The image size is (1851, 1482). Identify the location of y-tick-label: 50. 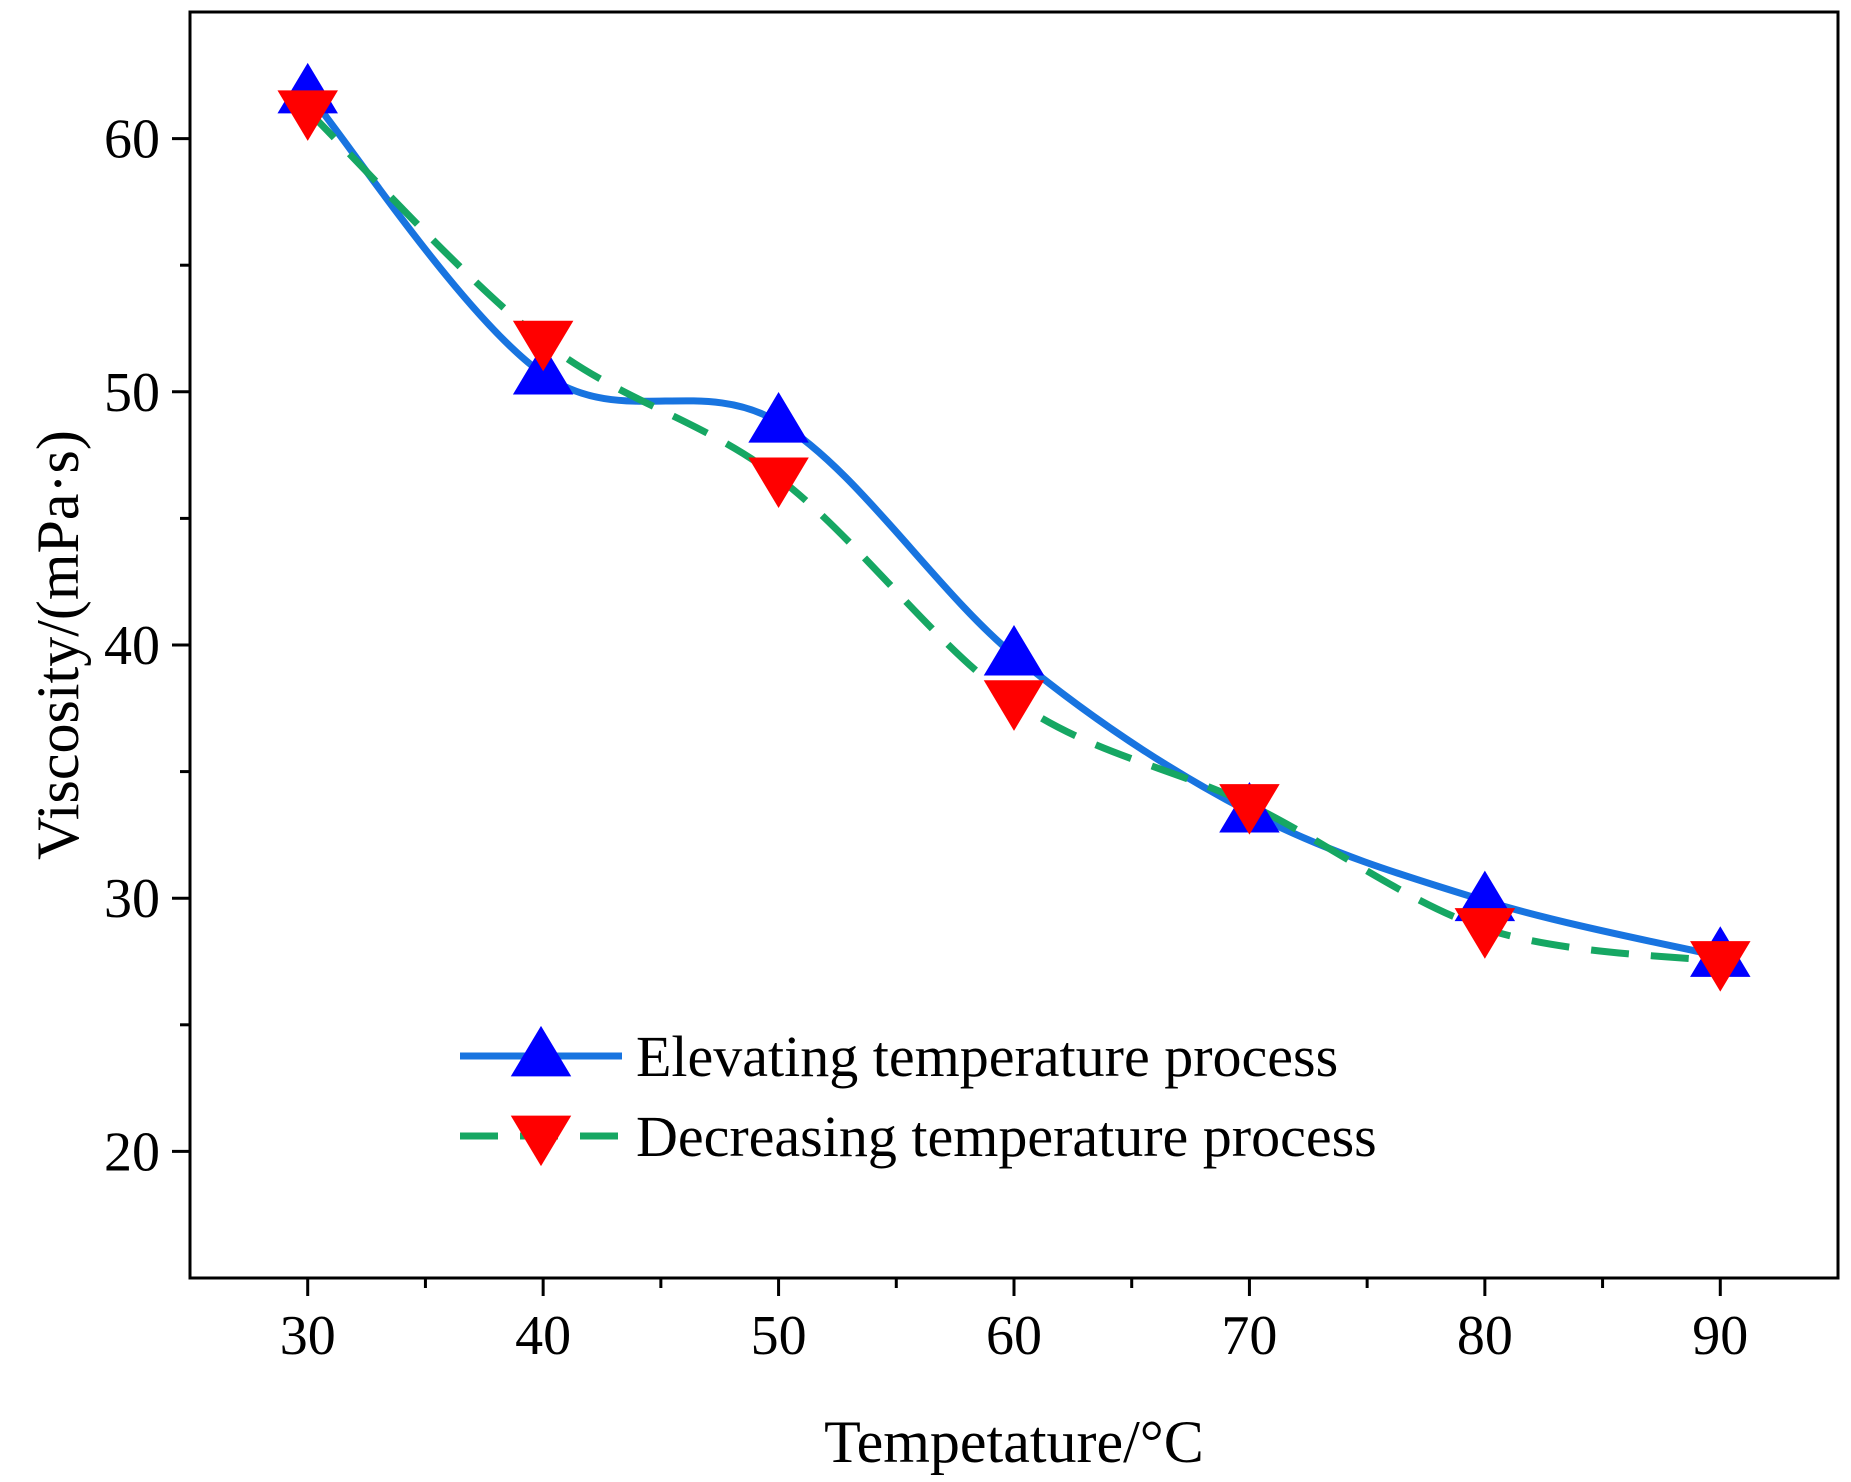
(132, 393).